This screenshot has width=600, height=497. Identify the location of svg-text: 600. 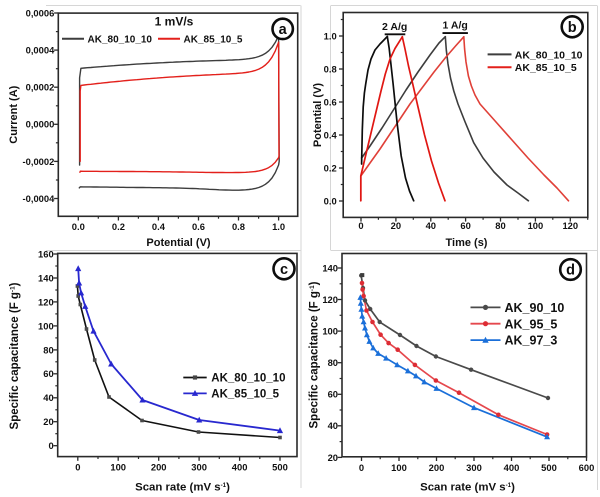
(587, 467).